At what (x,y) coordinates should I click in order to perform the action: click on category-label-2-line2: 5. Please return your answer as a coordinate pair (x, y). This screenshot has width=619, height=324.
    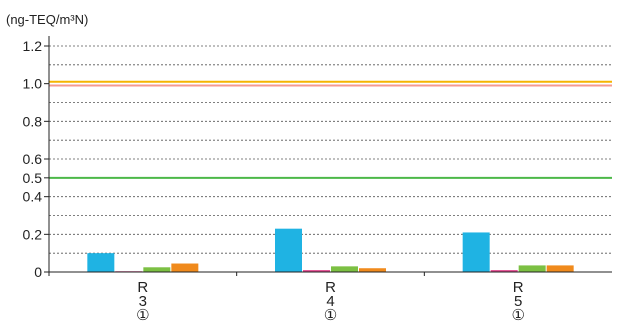
    Looking at the image, I should click on (518, 301).